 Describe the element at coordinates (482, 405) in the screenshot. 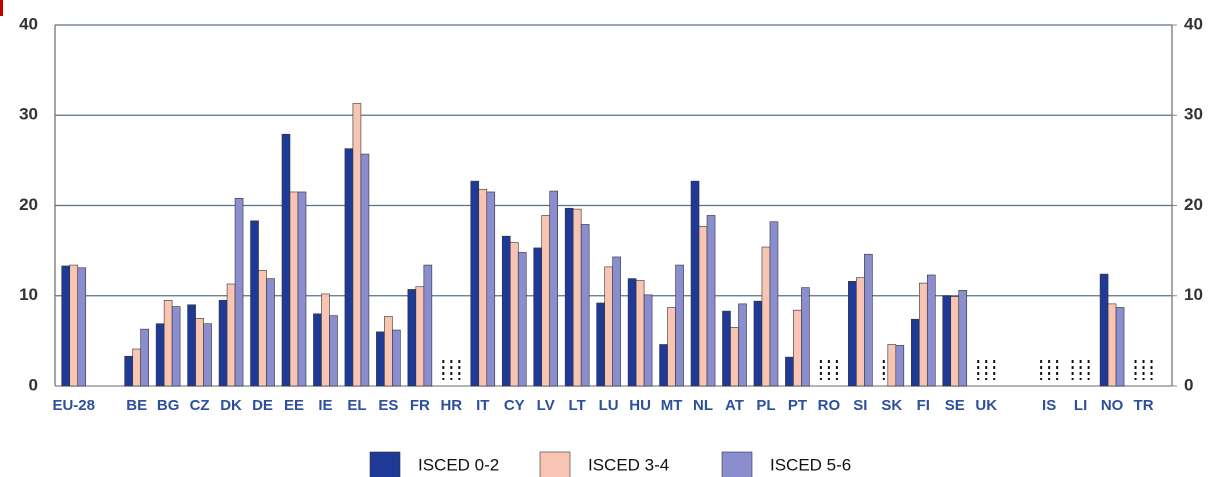

I see `x-tick-label: IT` at that location.